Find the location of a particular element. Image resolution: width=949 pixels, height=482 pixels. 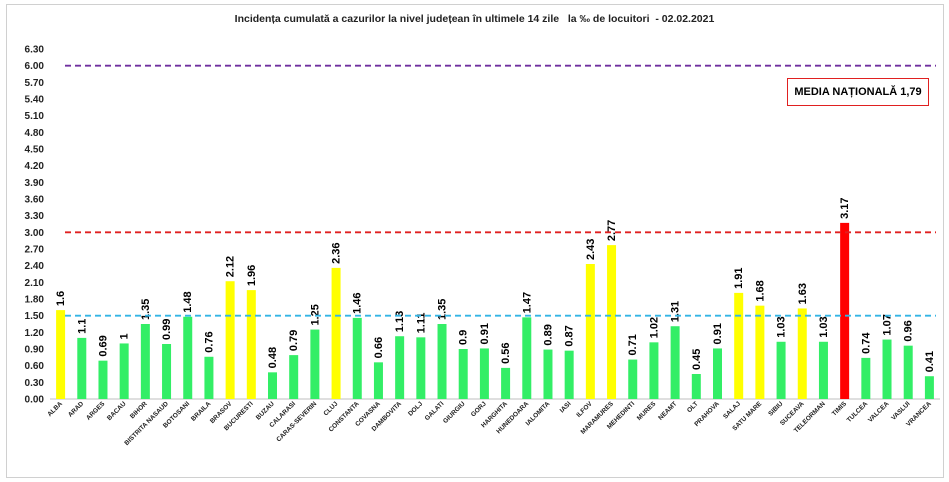

y-tick-label: 5.40 is located at coordinates (35, 100).